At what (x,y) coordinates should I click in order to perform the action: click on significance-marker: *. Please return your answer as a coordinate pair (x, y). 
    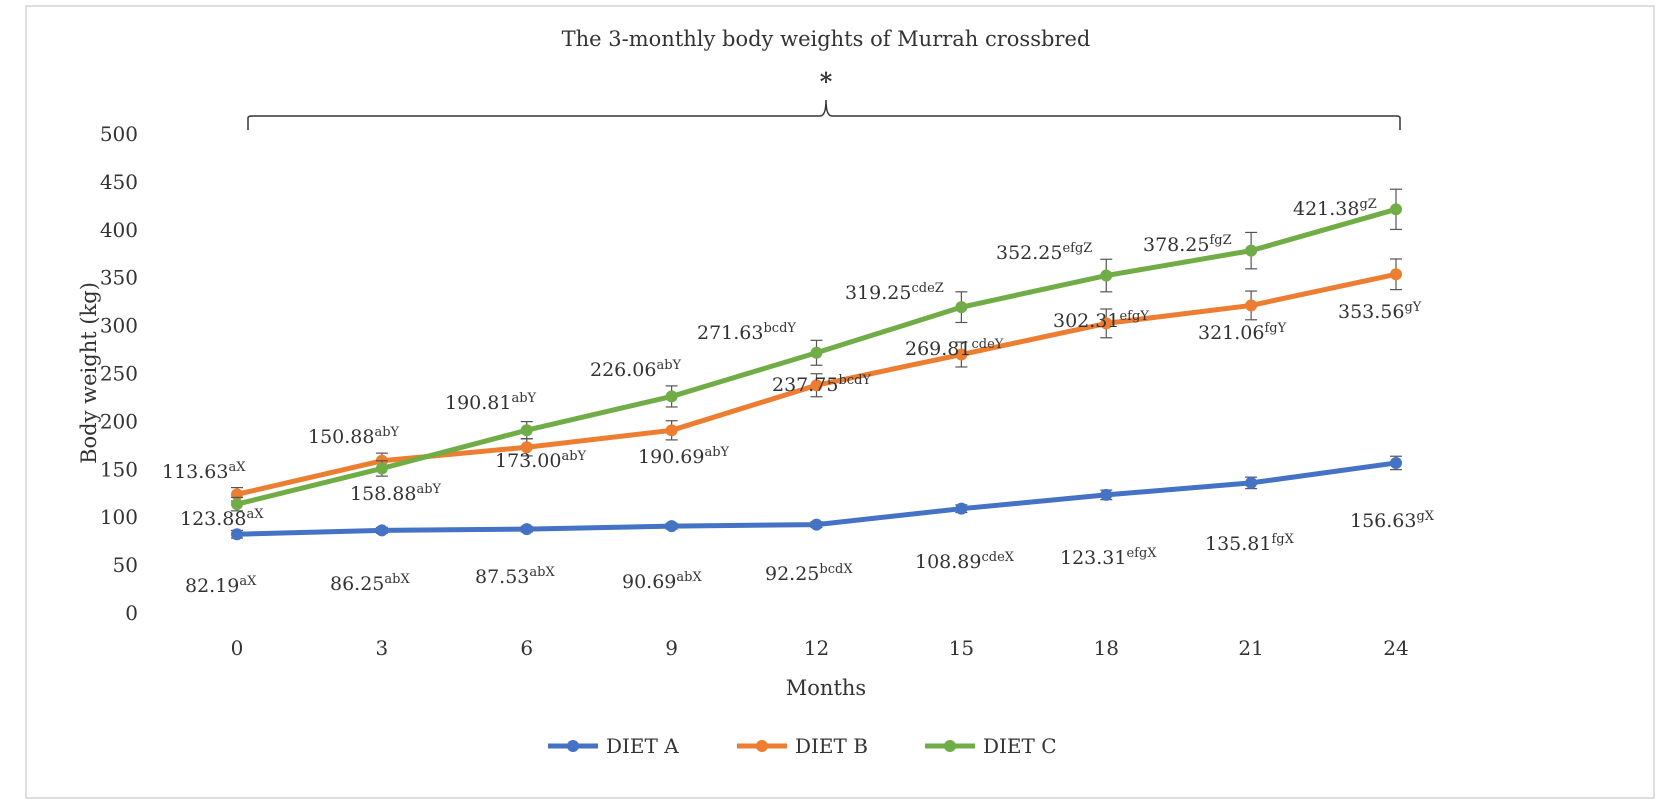
    Looking at the image, I should click on (826, 81).